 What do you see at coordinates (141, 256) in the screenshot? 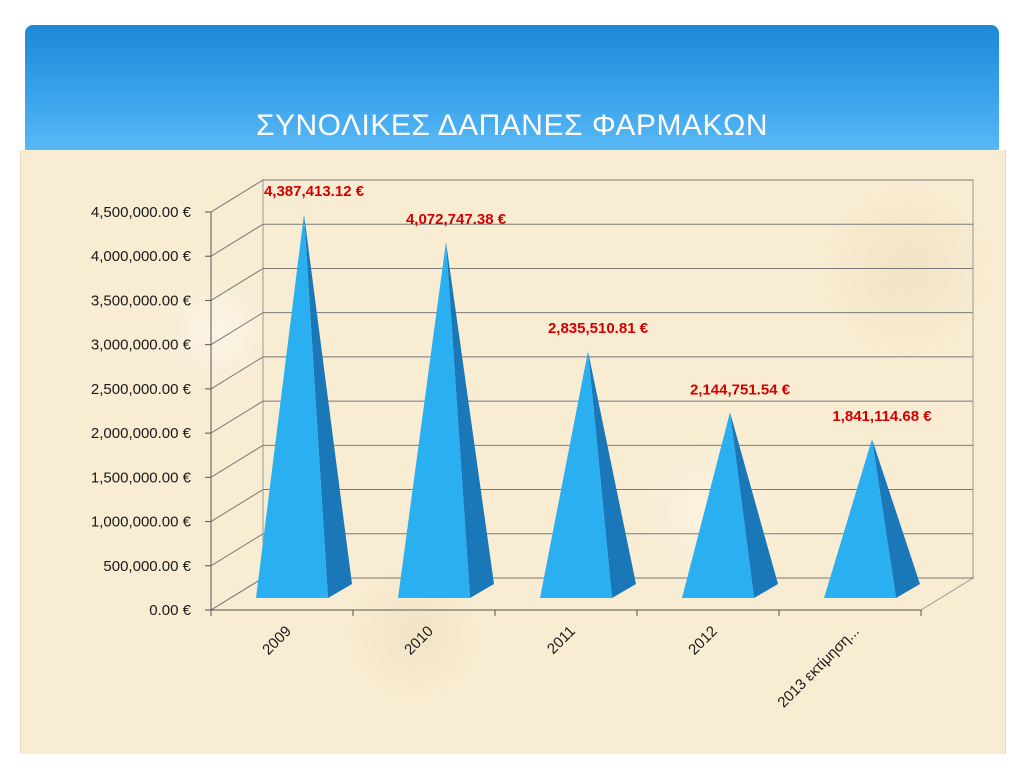
I see `ytick-label: 4,000,000.00 €` at bounding box center [141, 256].